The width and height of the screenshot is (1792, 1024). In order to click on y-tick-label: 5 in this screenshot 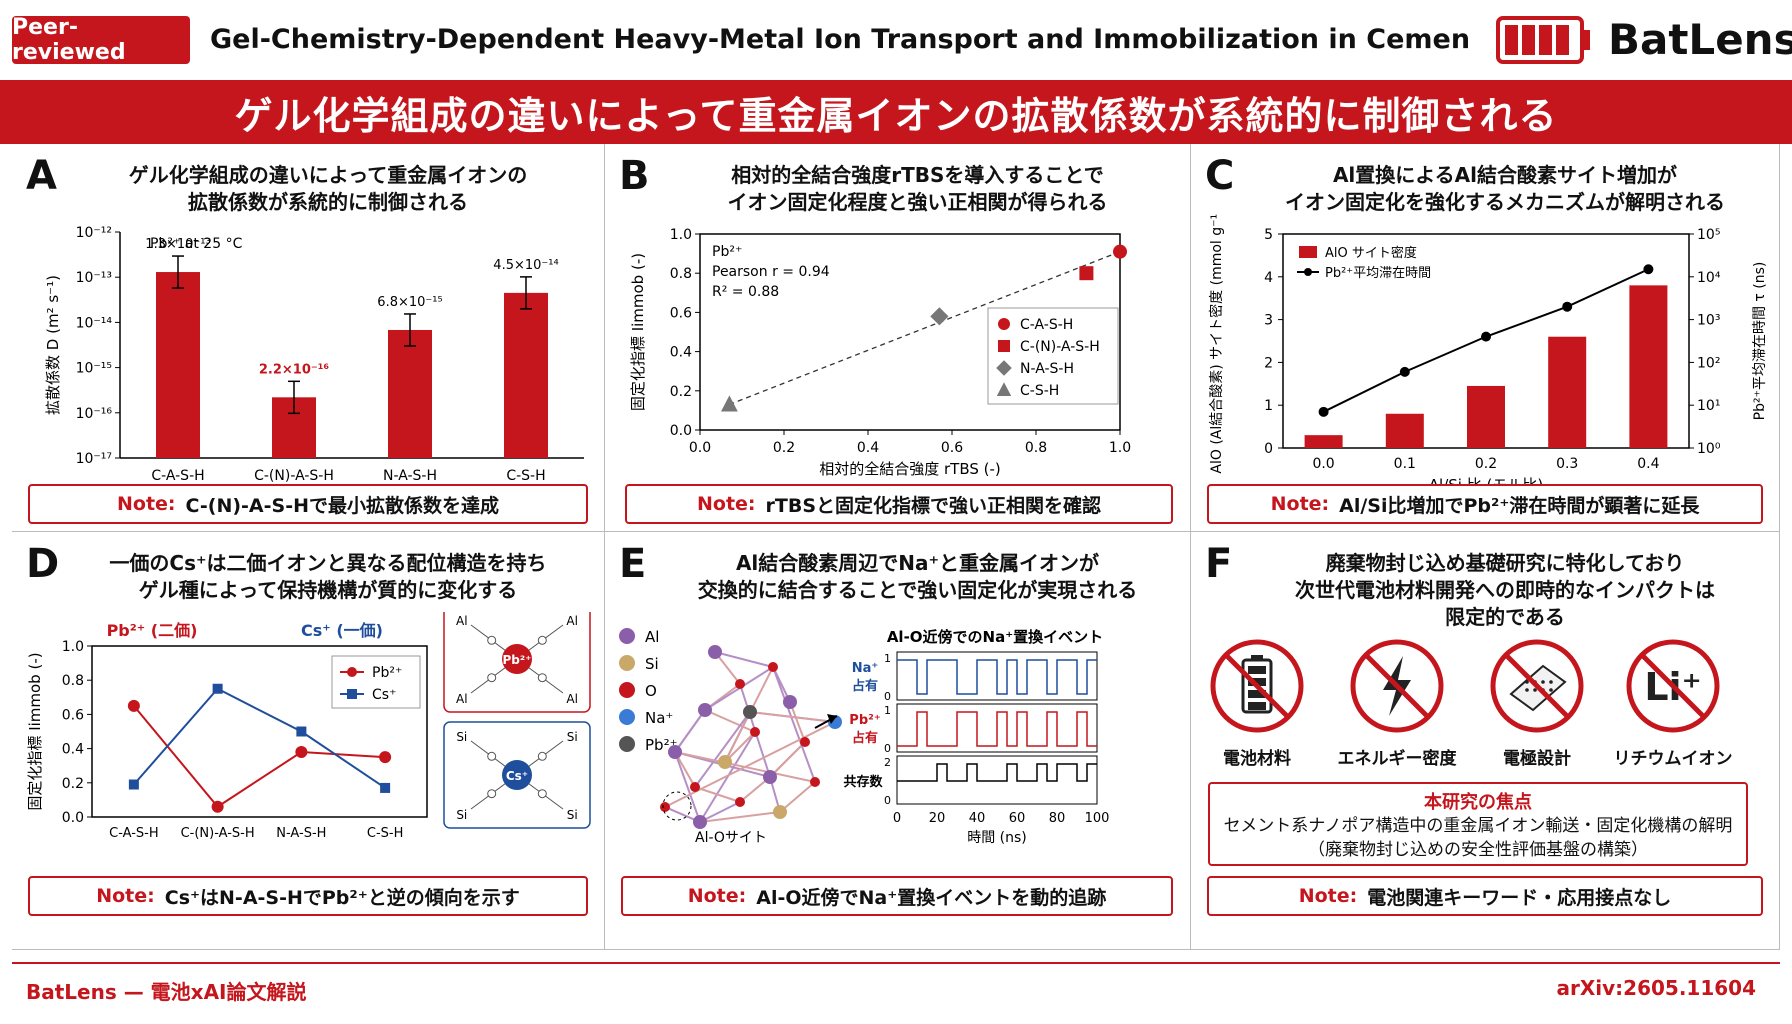, I will do `click(1268, 235)`.